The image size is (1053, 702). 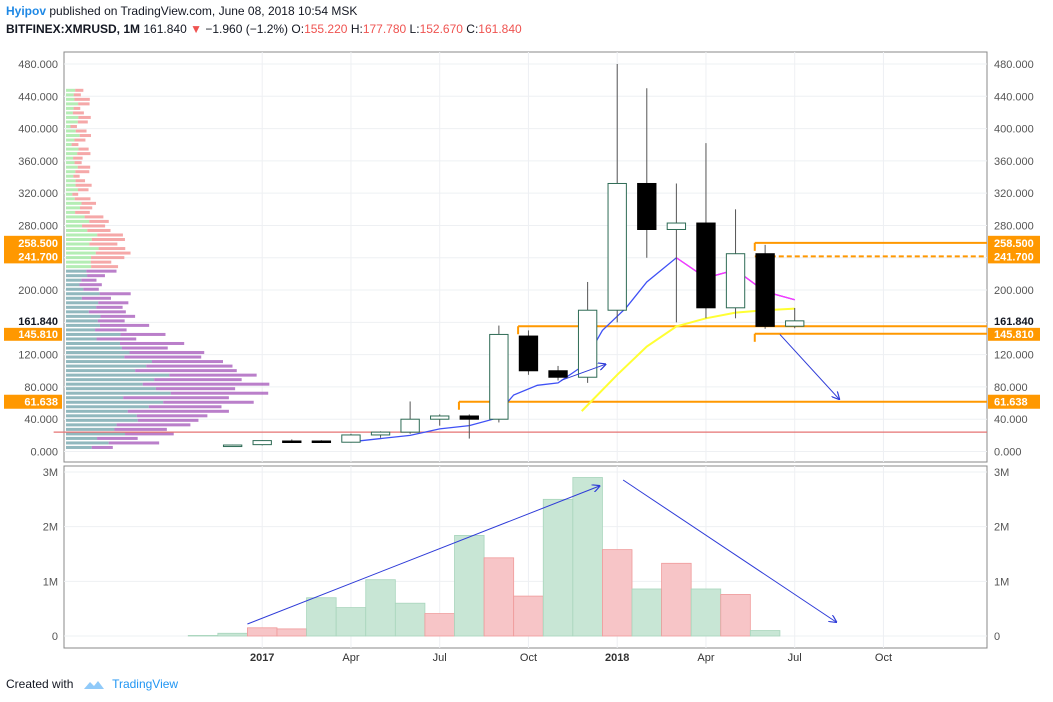 I want to click on price-label-left: 258.500, so click(x=38, y=244).